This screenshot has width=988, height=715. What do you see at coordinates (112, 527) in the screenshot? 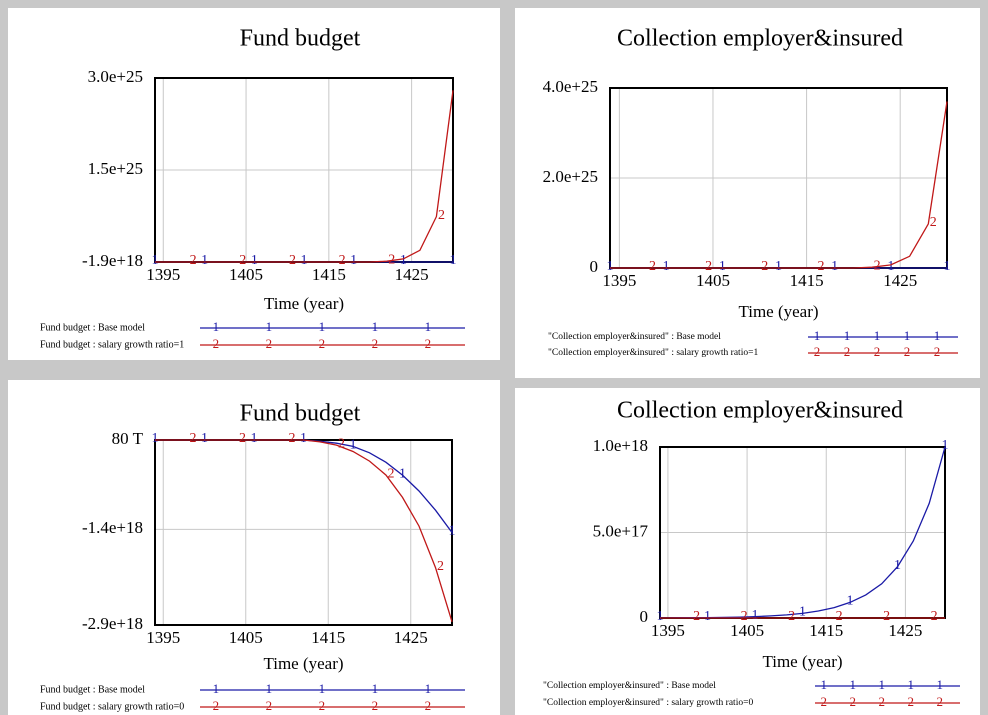
I see `y-tick-label: -1.4e+18` at bounding box center [112, 527].